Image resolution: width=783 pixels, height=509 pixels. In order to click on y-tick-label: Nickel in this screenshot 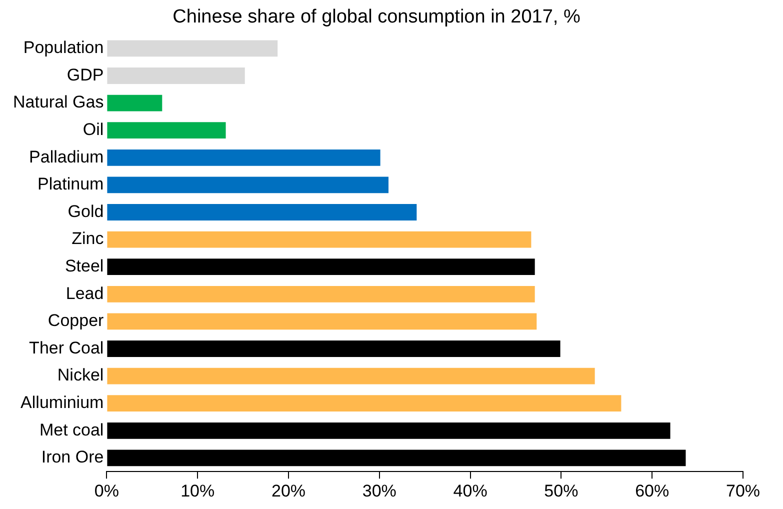, I will do `click(80, 375)`.